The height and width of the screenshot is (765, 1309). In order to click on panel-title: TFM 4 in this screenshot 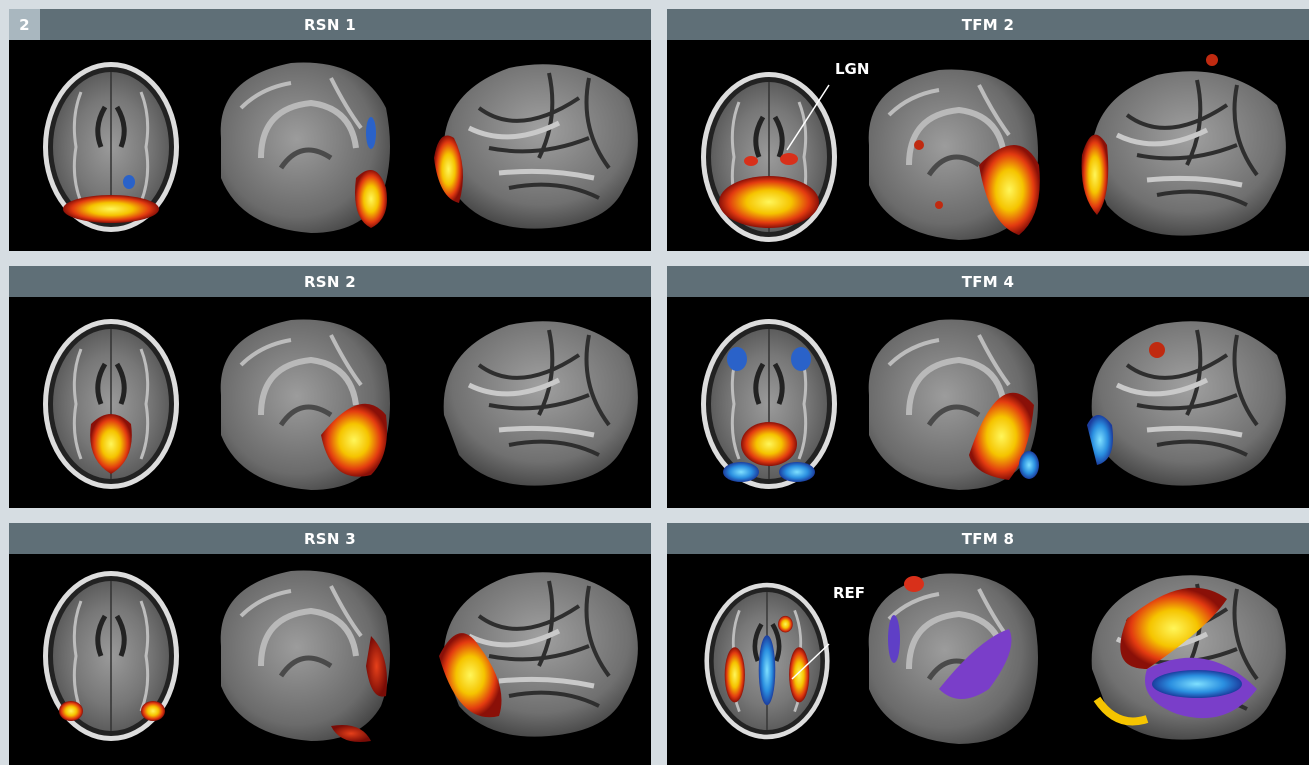, I will do `click(988, 281)`.